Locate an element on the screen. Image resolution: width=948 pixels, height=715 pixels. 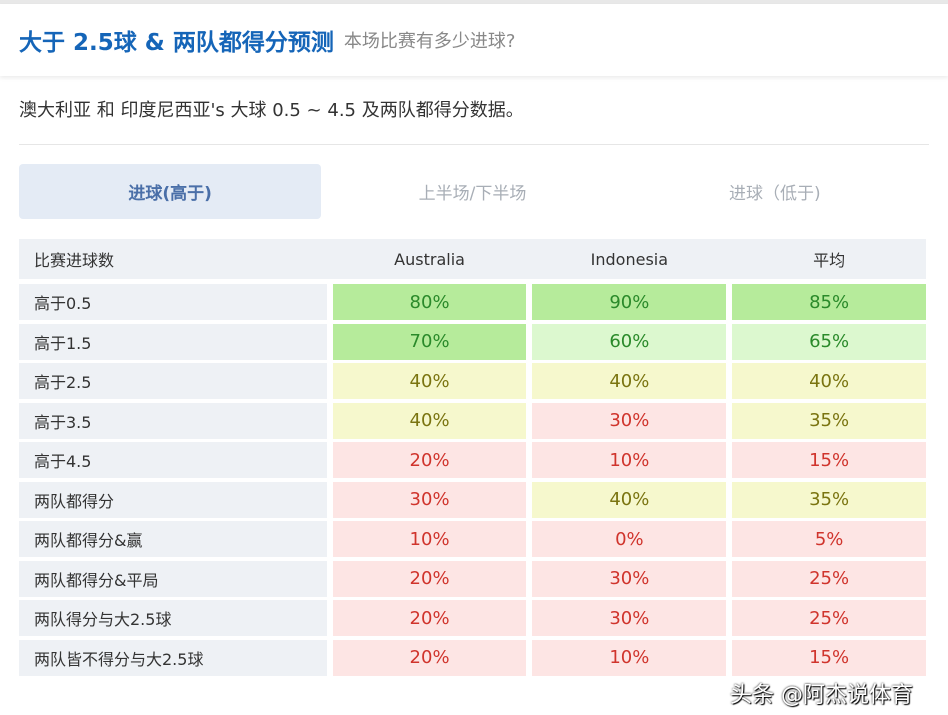
table-row: 高于2.5 40% 40% 40% is located at coordinates (473, 381).